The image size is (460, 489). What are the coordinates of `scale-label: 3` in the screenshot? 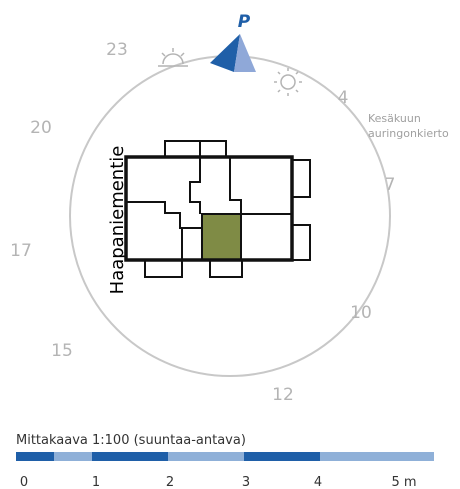 It's located at (246, 482).